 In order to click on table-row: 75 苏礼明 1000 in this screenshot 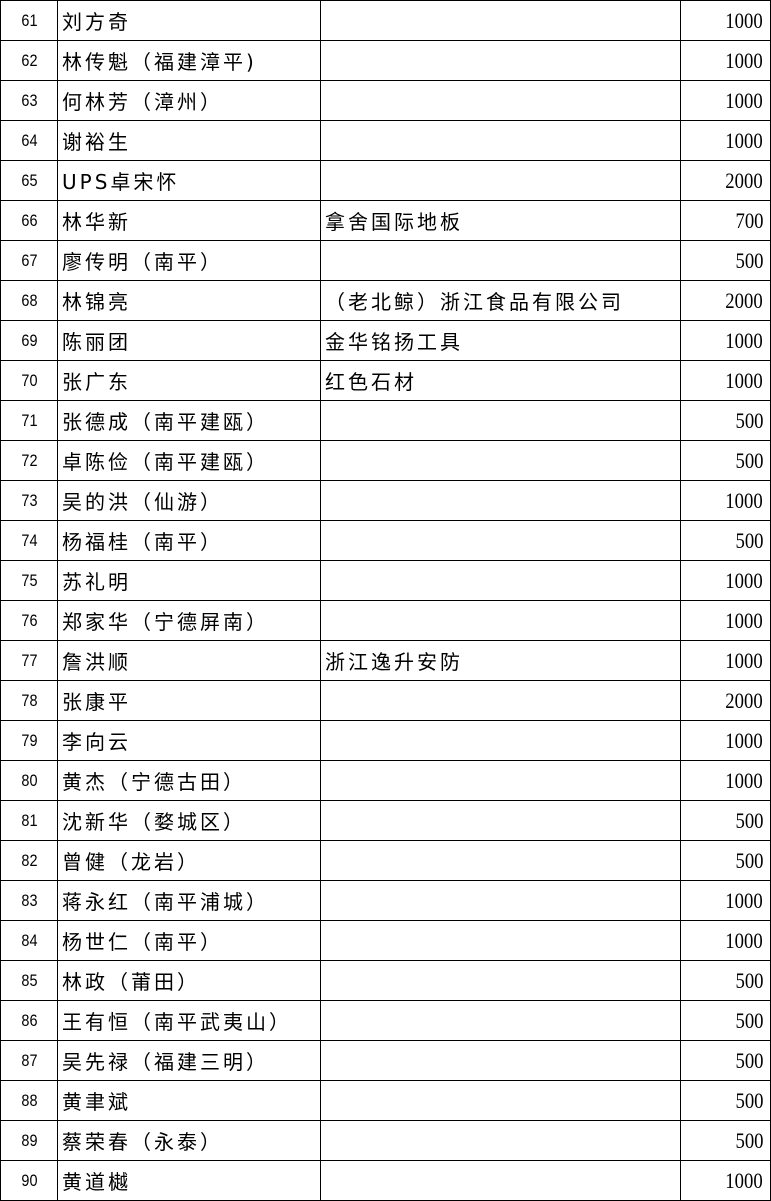, I will do `click(385, 580)`.